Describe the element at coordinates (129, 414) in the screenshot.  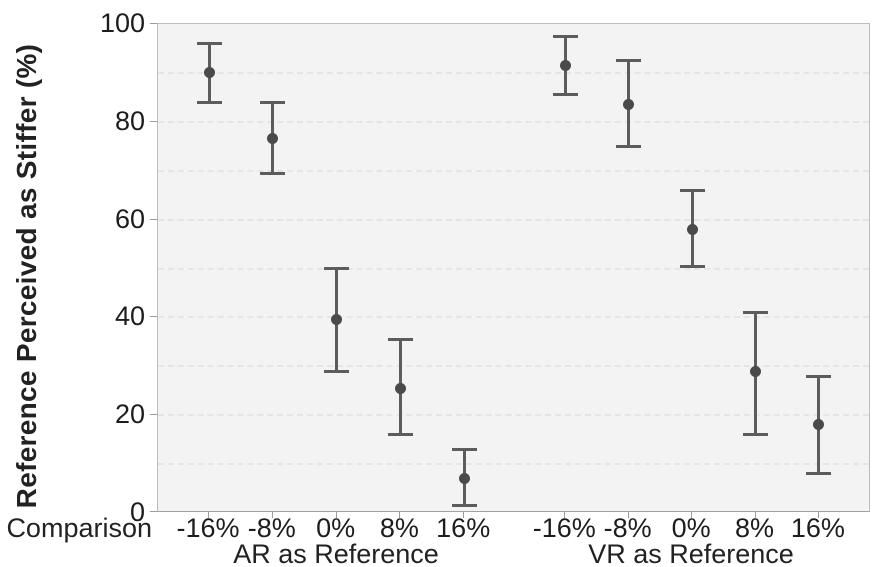
I see `y-tick-label: 20` at that location.